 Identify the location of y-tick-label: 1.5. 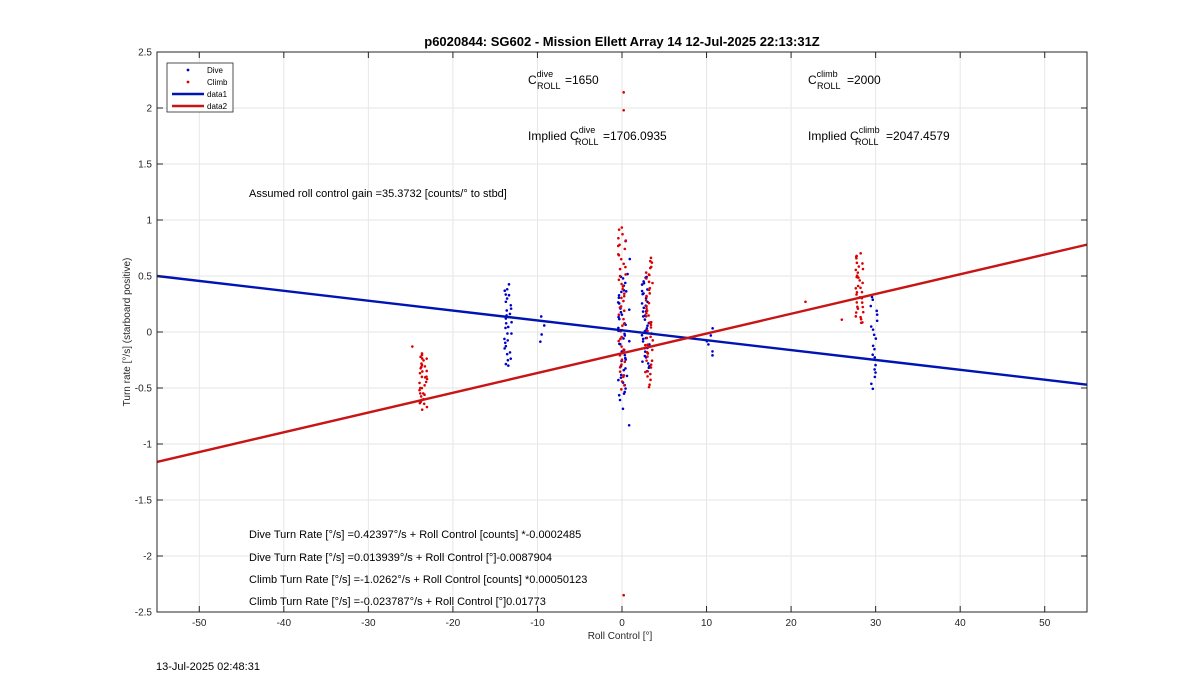
(145, 165).